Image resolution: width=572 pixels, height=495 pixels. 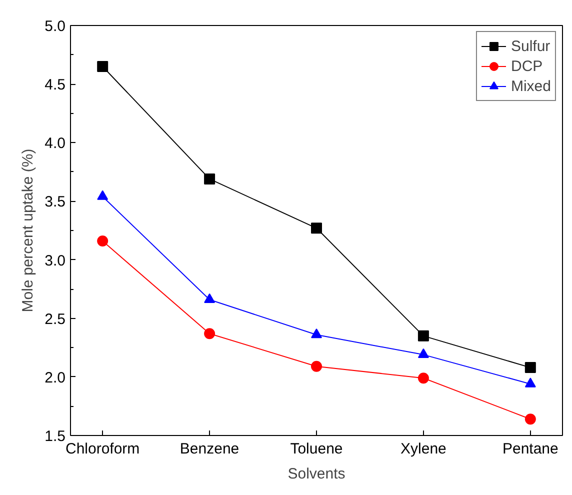 I want to click on x-tick-label: Benzene, so click(x=210, y=449).